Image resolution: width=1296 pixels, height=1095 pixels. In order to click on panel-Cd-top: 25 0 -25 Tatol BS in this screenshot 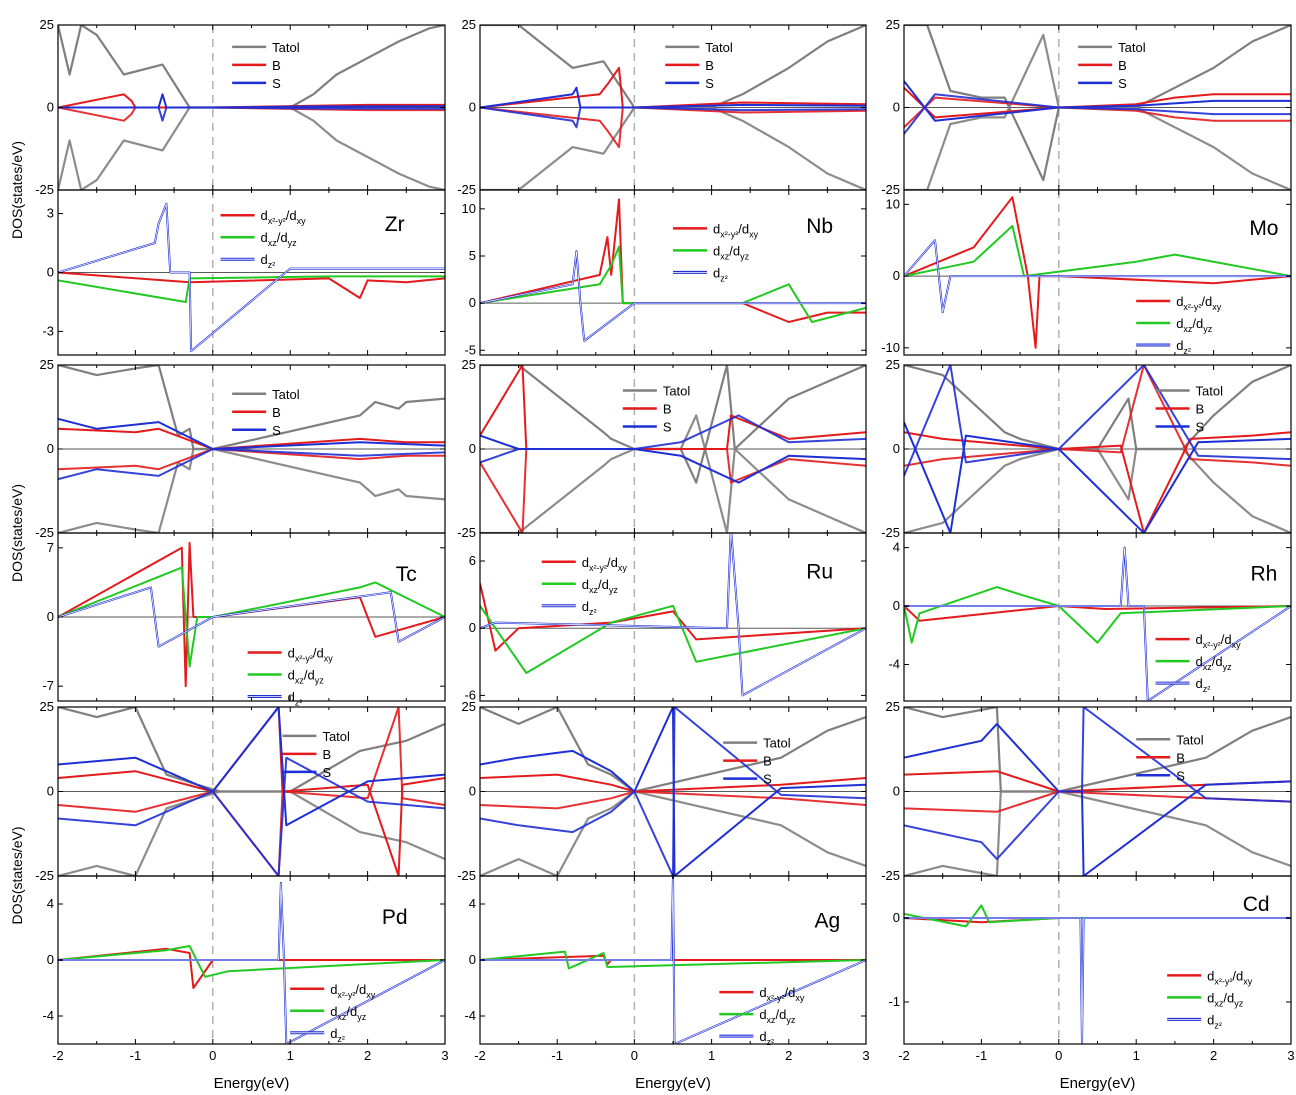, I will do `click(1086, 791)`.